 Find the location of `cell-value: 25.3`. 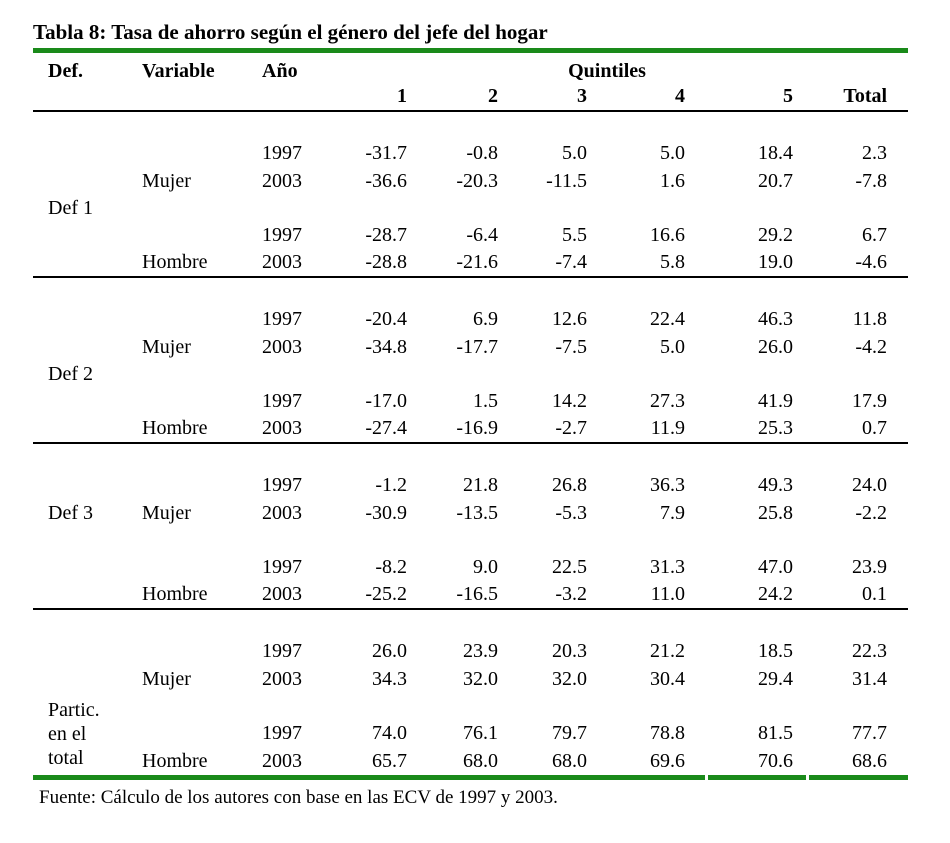

cell-value: 25.3 is located at coordinates (756, 429).